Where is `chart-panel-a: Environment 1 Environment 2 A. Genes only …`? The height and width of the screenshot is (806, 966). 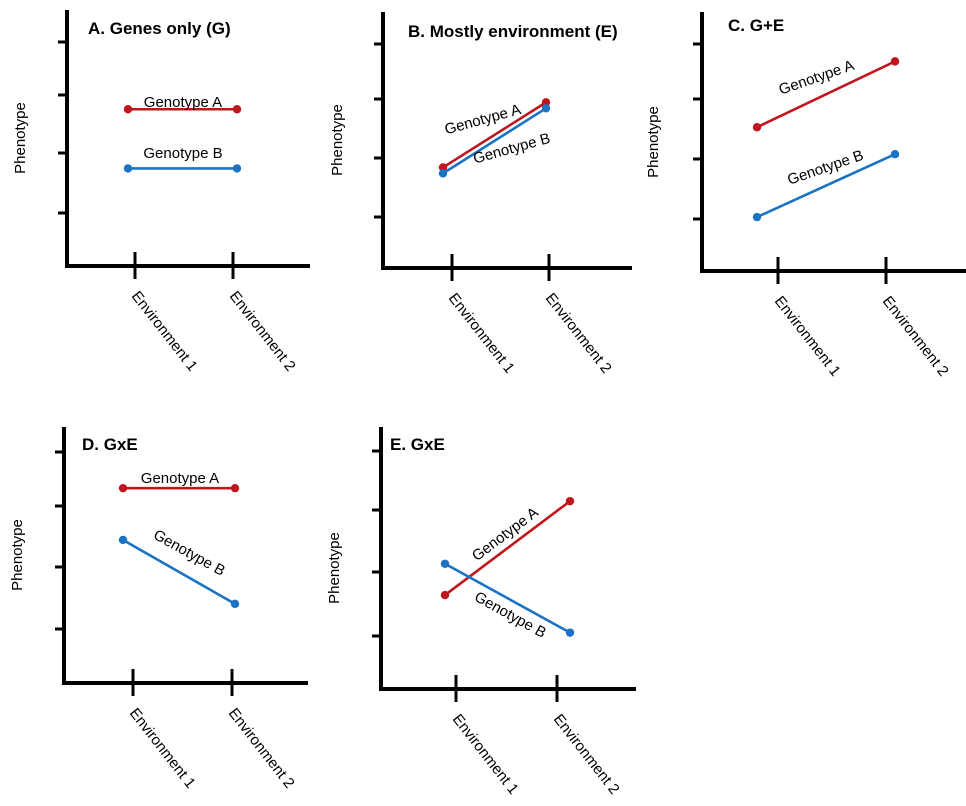 chart-panel-a: Environment 1 Environment 2 A. Genes only … is located at coordinates (161, 192).